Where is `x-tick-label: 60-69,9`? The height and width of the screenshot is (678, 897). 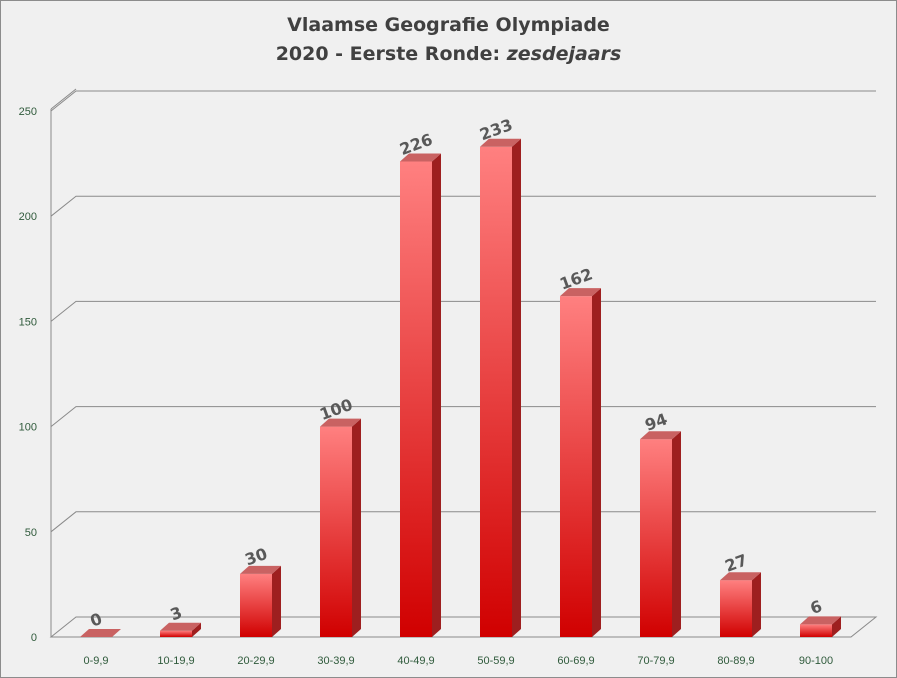 x-tick-label: 60-69,9 is located at coordinates (575, 661).